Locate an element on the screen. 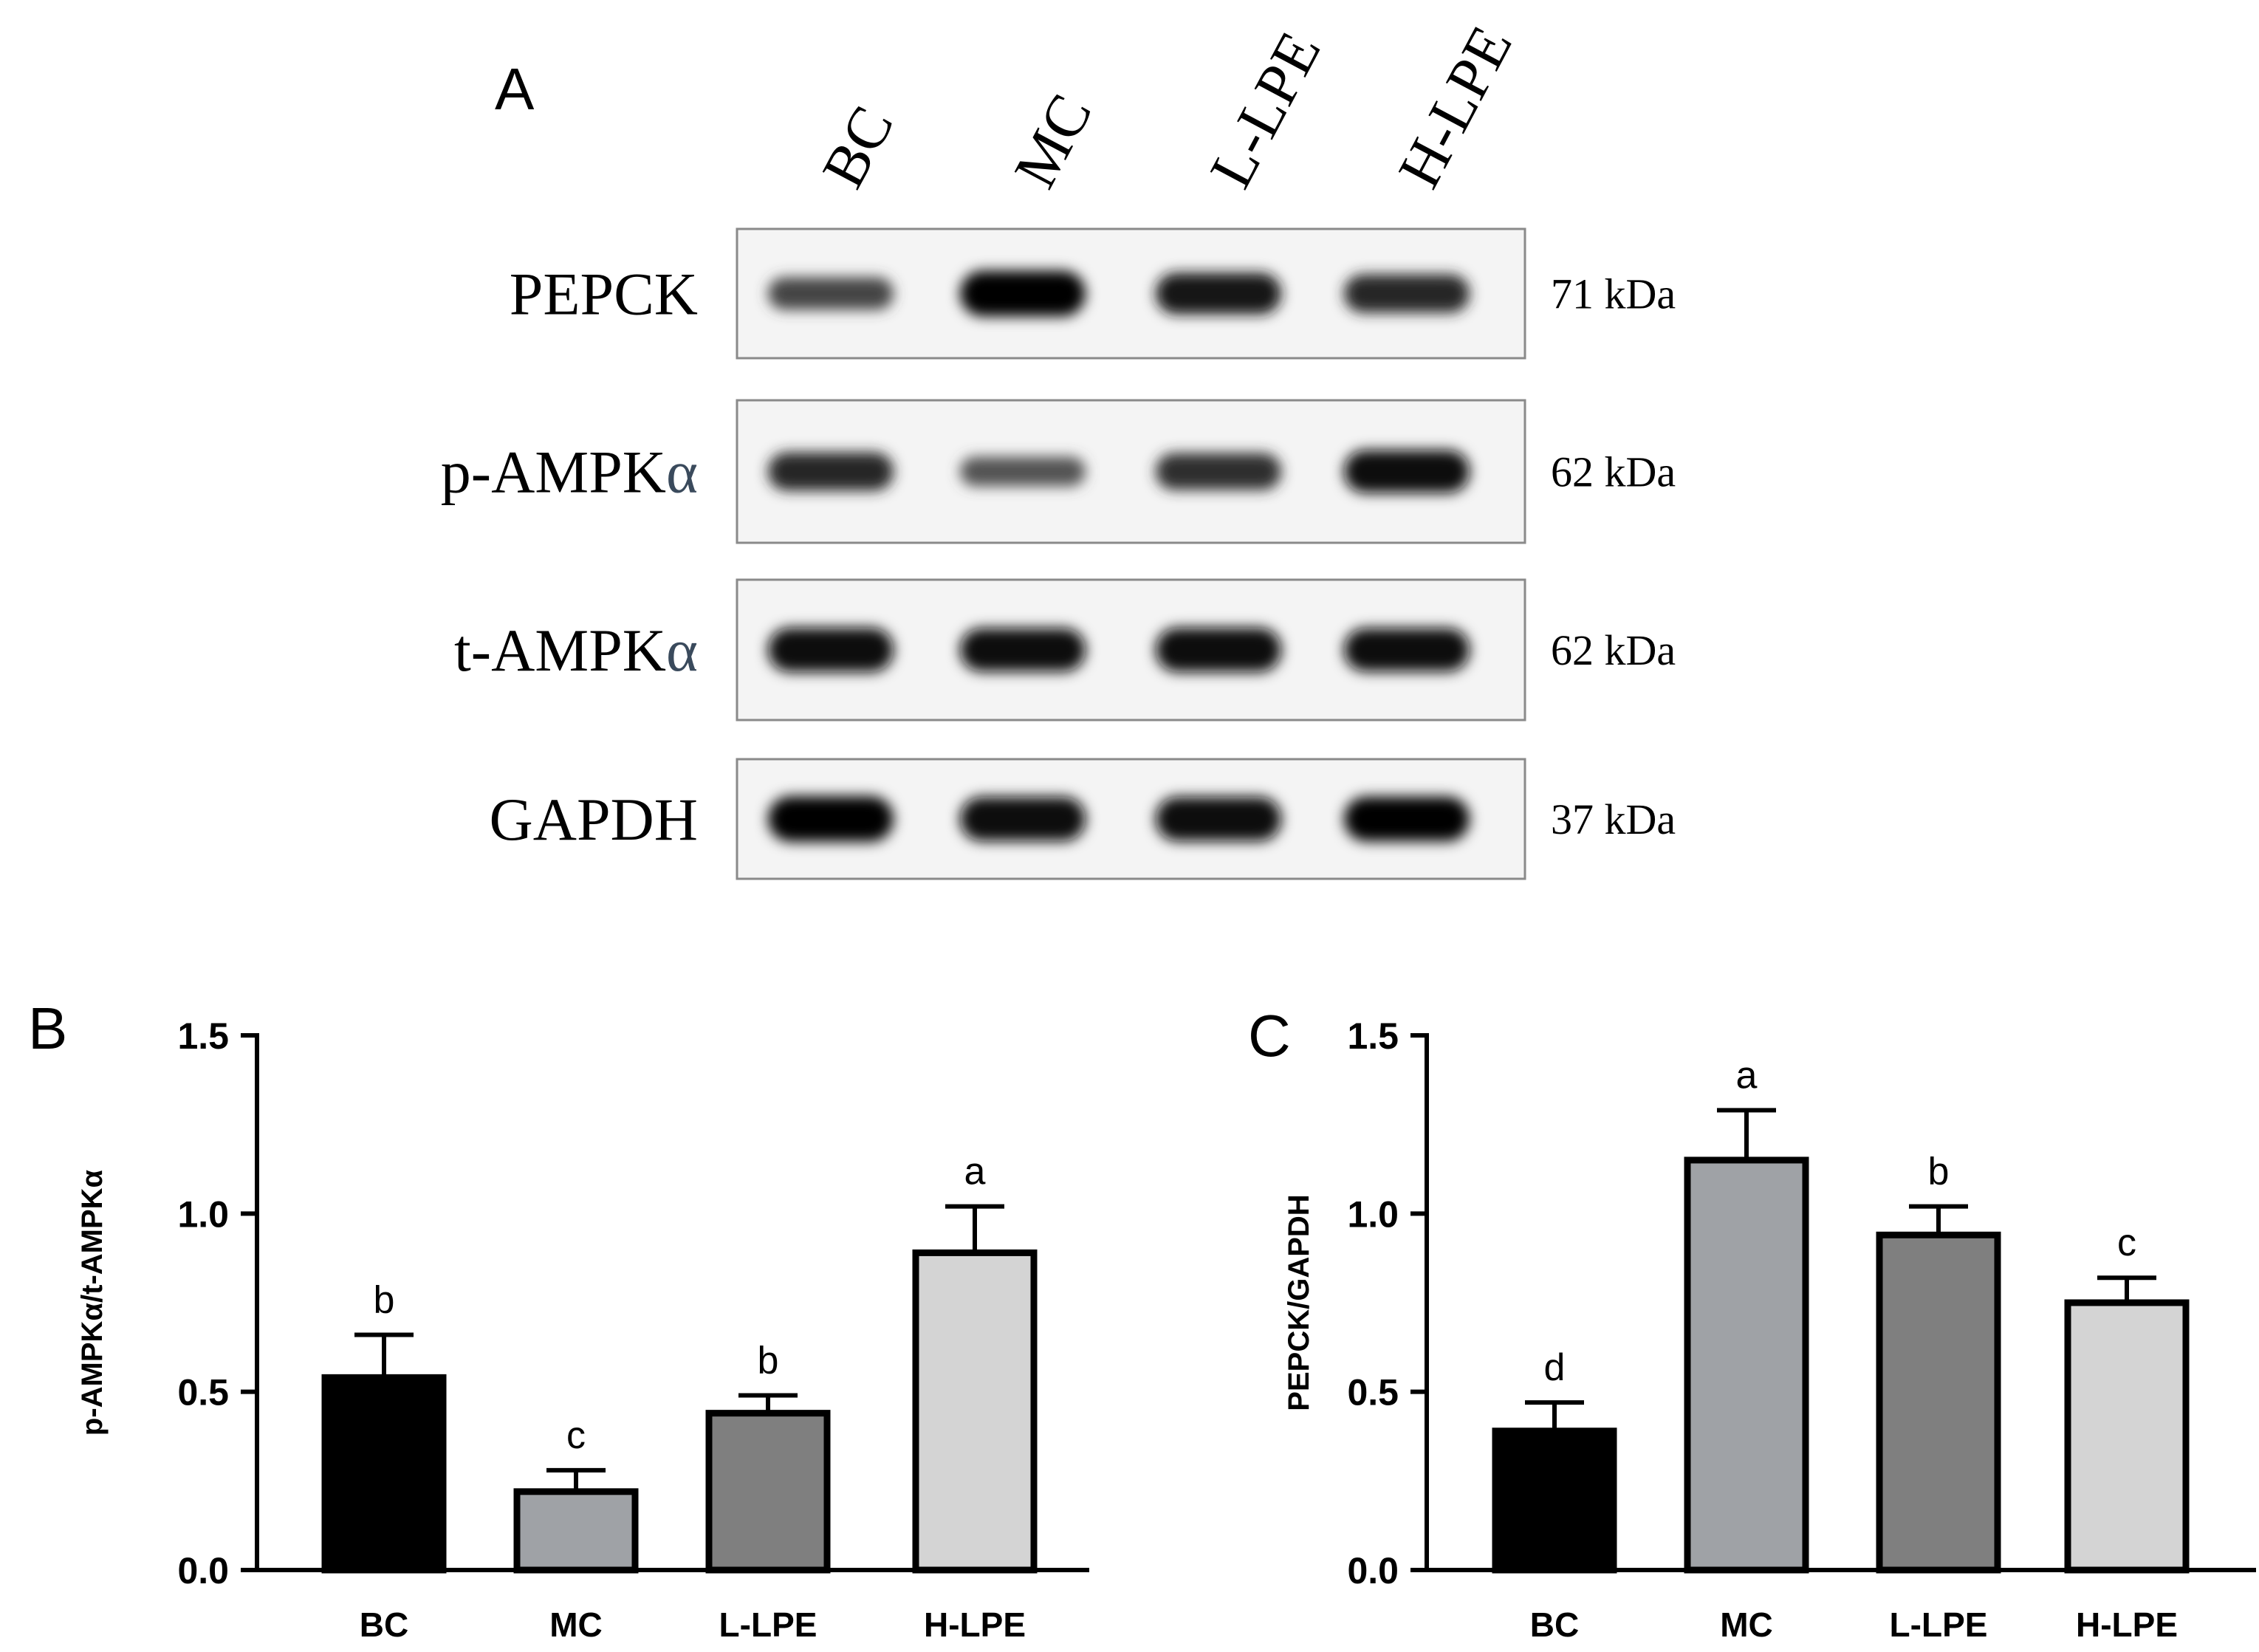 This screenshot has height=1652, width=2259. lane-label: L-LPE is located at coordinates (1265, 110).